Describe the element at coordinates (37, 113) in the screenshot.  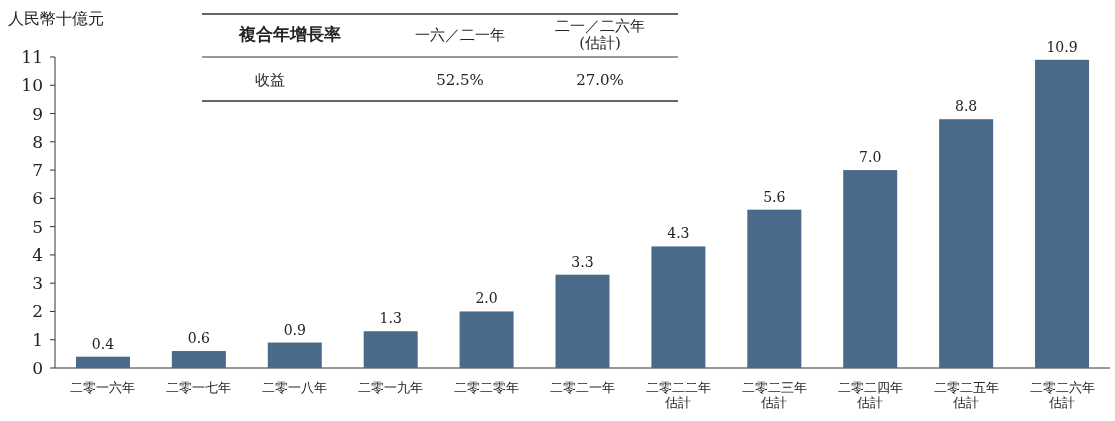
I see `y-tick-label: 9` at that location.